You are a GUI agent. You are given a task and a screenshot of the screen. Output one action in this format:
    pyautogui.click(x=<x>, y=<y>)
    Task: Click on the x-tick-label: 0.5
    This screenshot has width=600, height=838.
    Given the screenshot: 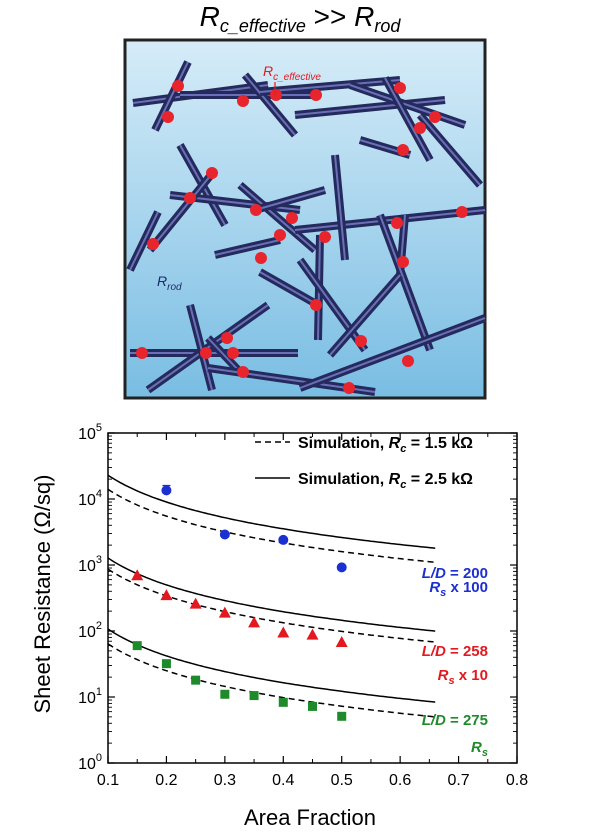 What is the action you would take?
    pyautogui.click(x=342, y=780)
    